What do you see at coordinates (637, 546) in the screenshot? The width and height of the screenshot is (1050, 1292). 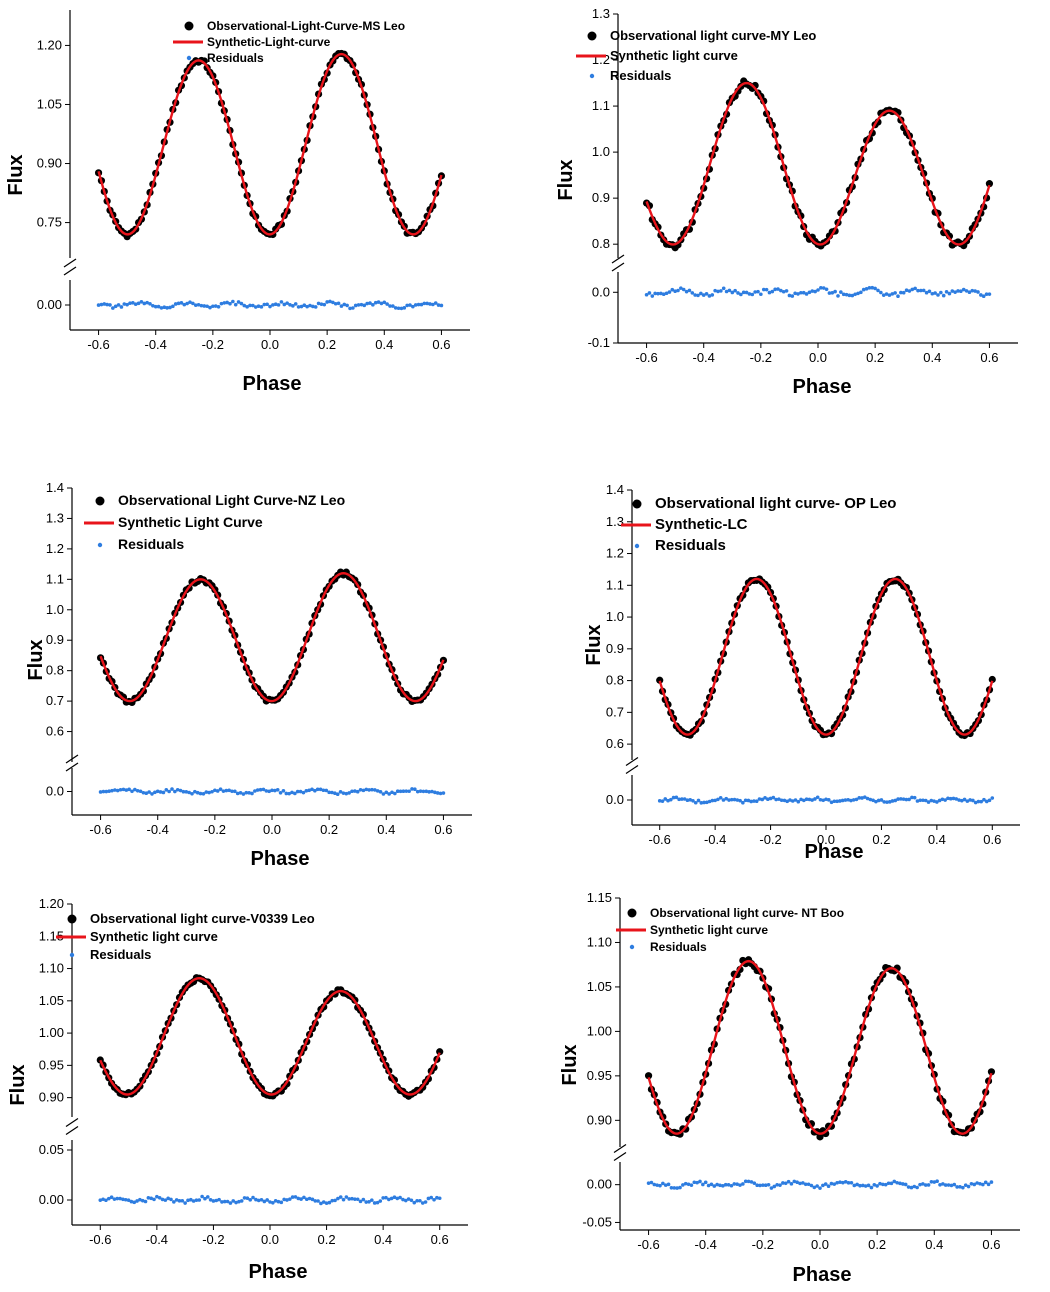 I see `legend-residuals-marker` at bounding box center [637, 546].